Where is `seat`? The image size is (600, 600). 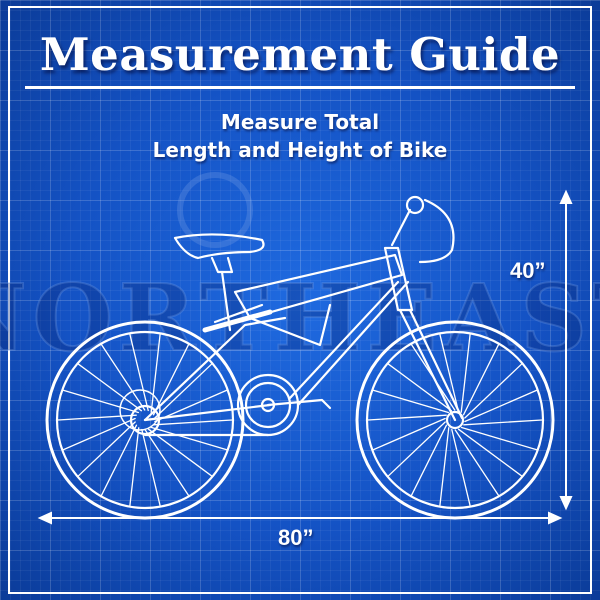 seat is located at coordinates (219, 282).